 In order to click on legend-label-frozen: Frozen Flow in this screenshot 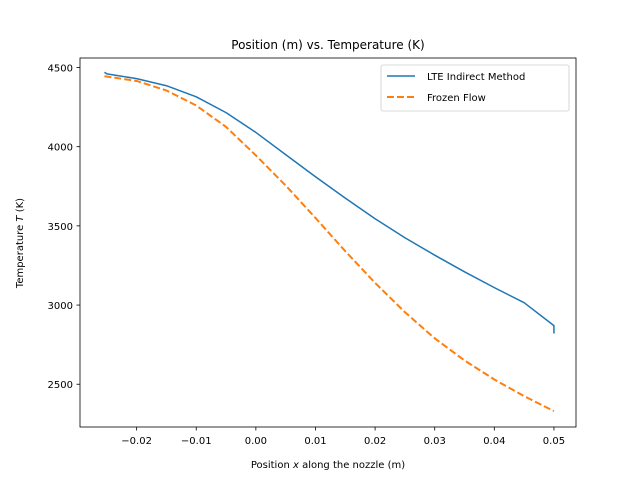, I will do `click(456, 98)`.